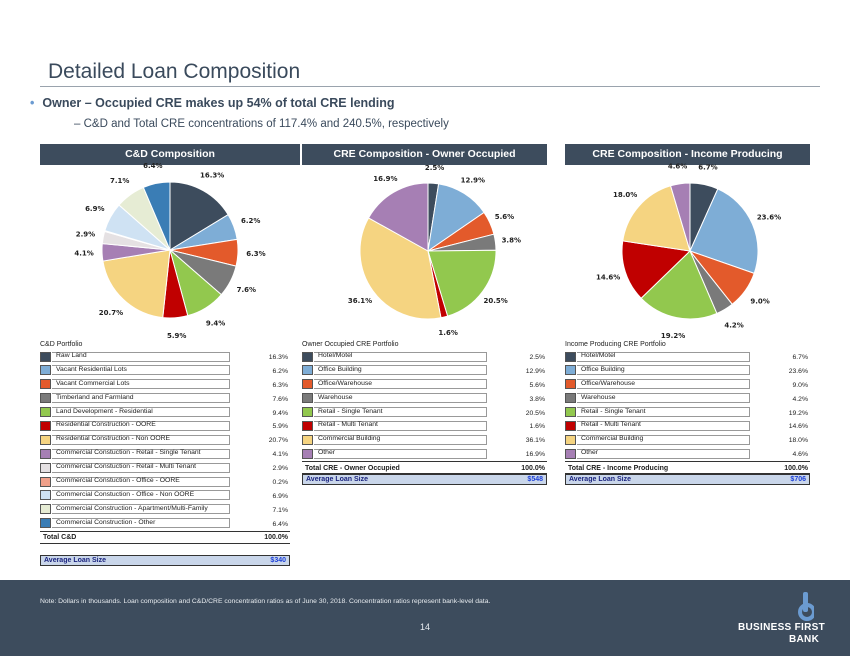 This screenshot has width=850, height=656. I want to click on cre-income-producing-pie: 6.7% 23.6% 9.0% 4.2% 19.2% 14.6% 18.0% 4.6%, so click(688, 250).